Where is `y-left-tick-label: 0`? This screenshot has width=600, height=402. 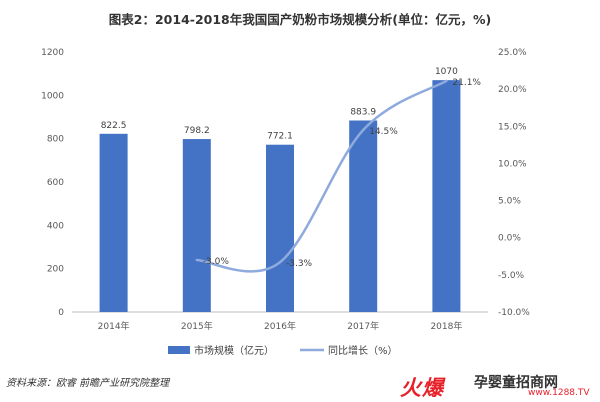
y-left-tick-label: 0 is located at coordinates (61, 313).